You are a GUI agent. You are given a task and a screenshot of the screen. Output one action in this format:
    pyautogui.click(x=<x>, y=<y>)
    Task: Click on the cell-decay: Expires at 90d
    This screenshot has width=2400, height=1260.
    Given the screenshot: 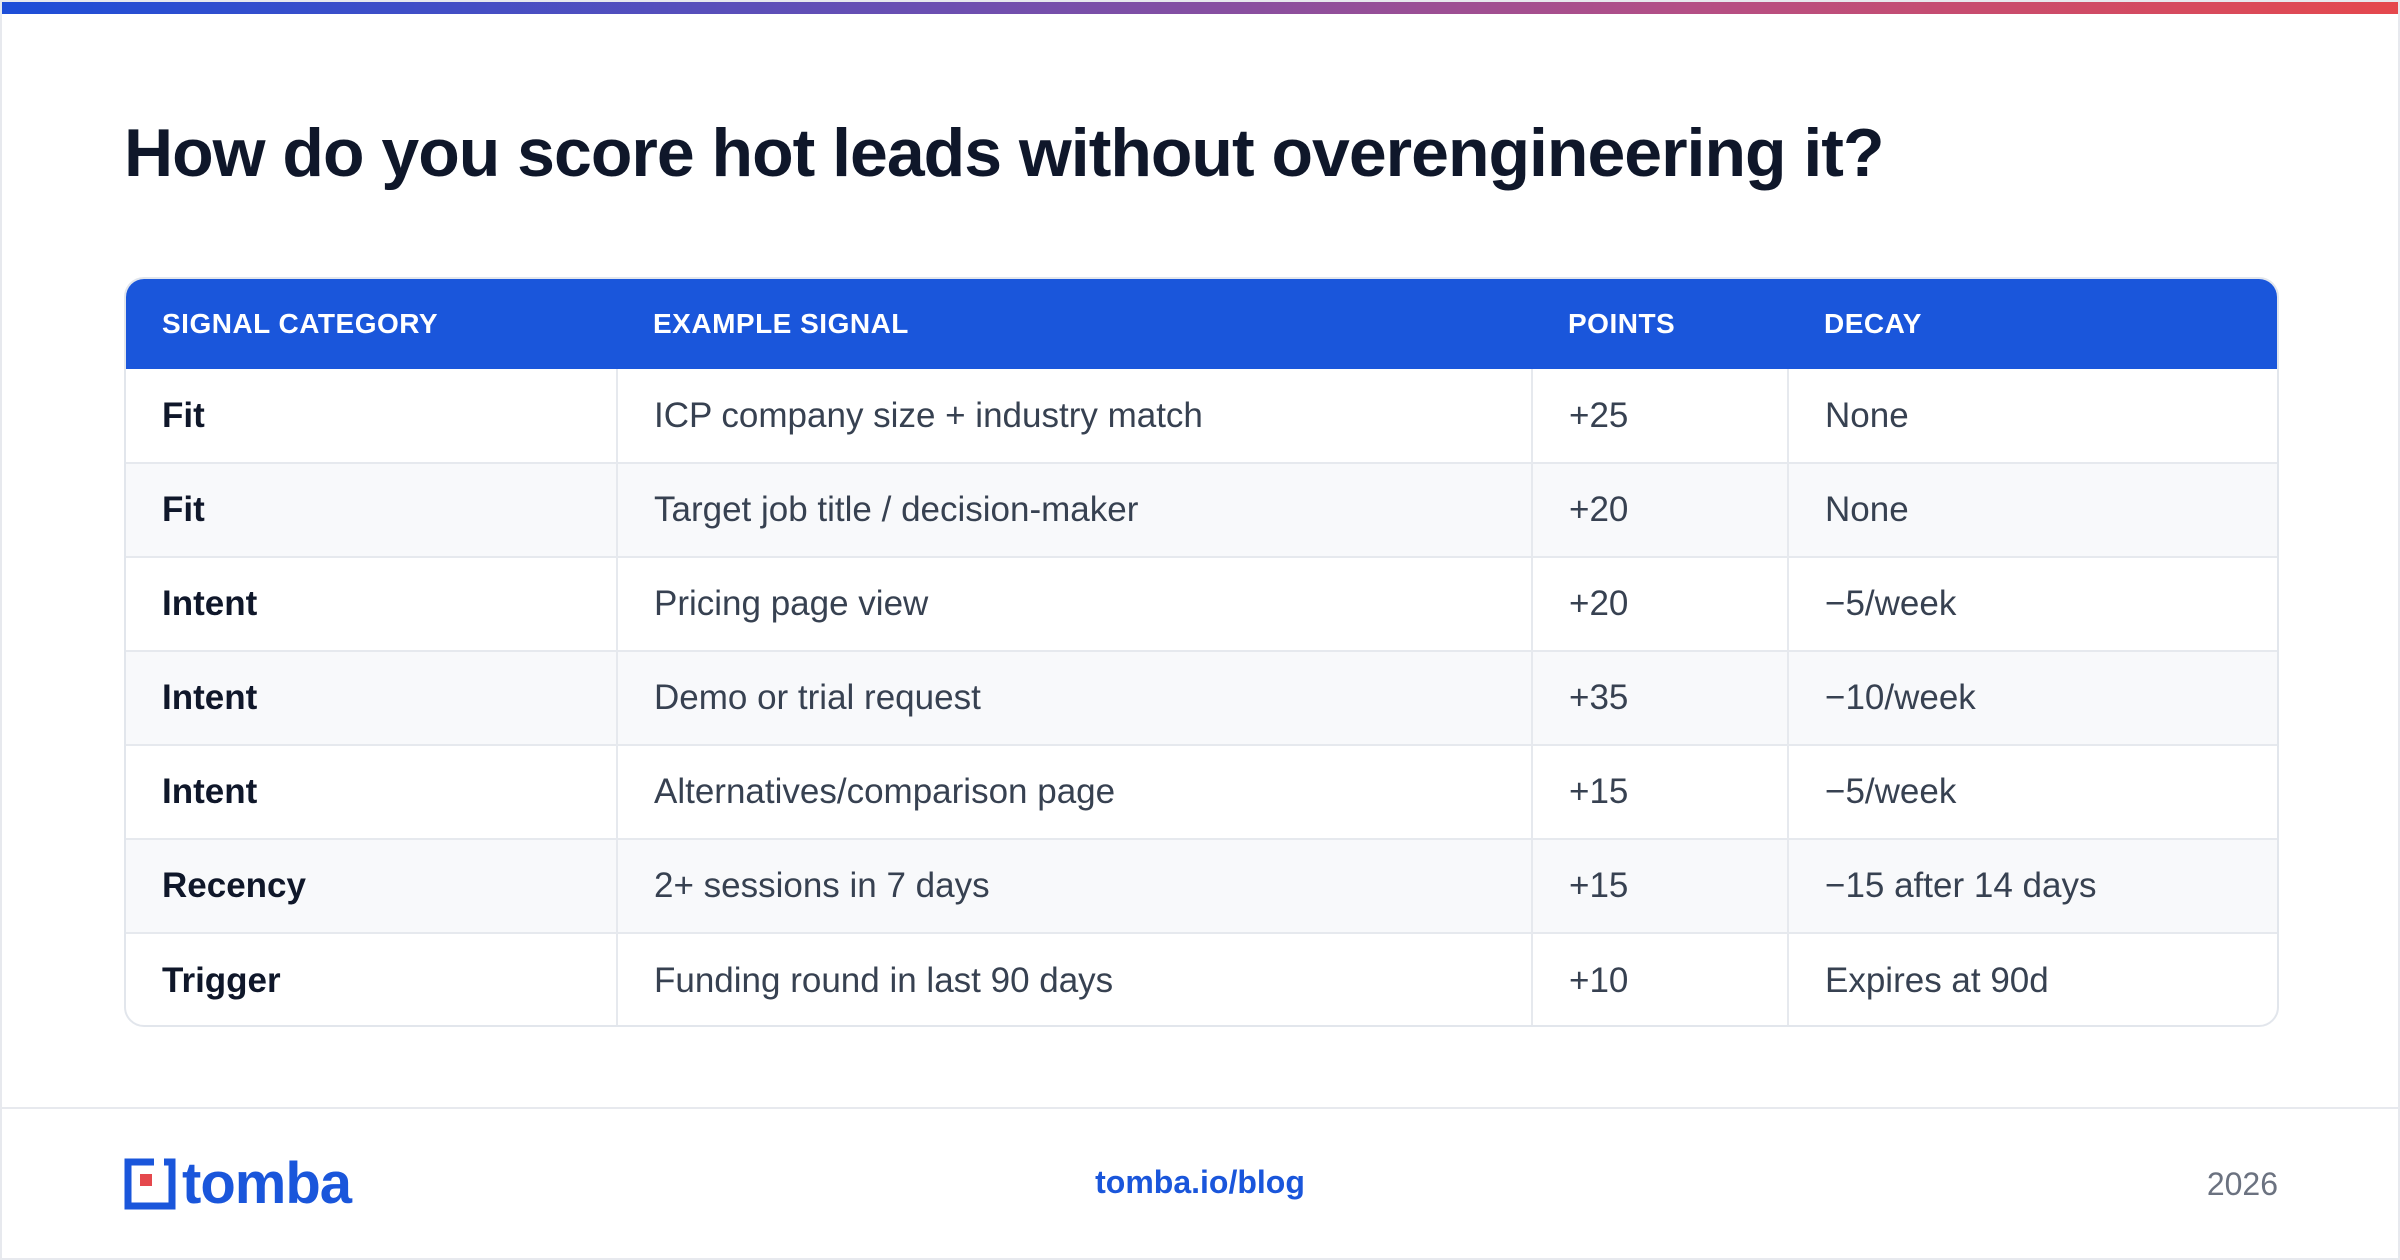 What is the action you would take?
    pyautogui.click(x=2032, y=979)
    